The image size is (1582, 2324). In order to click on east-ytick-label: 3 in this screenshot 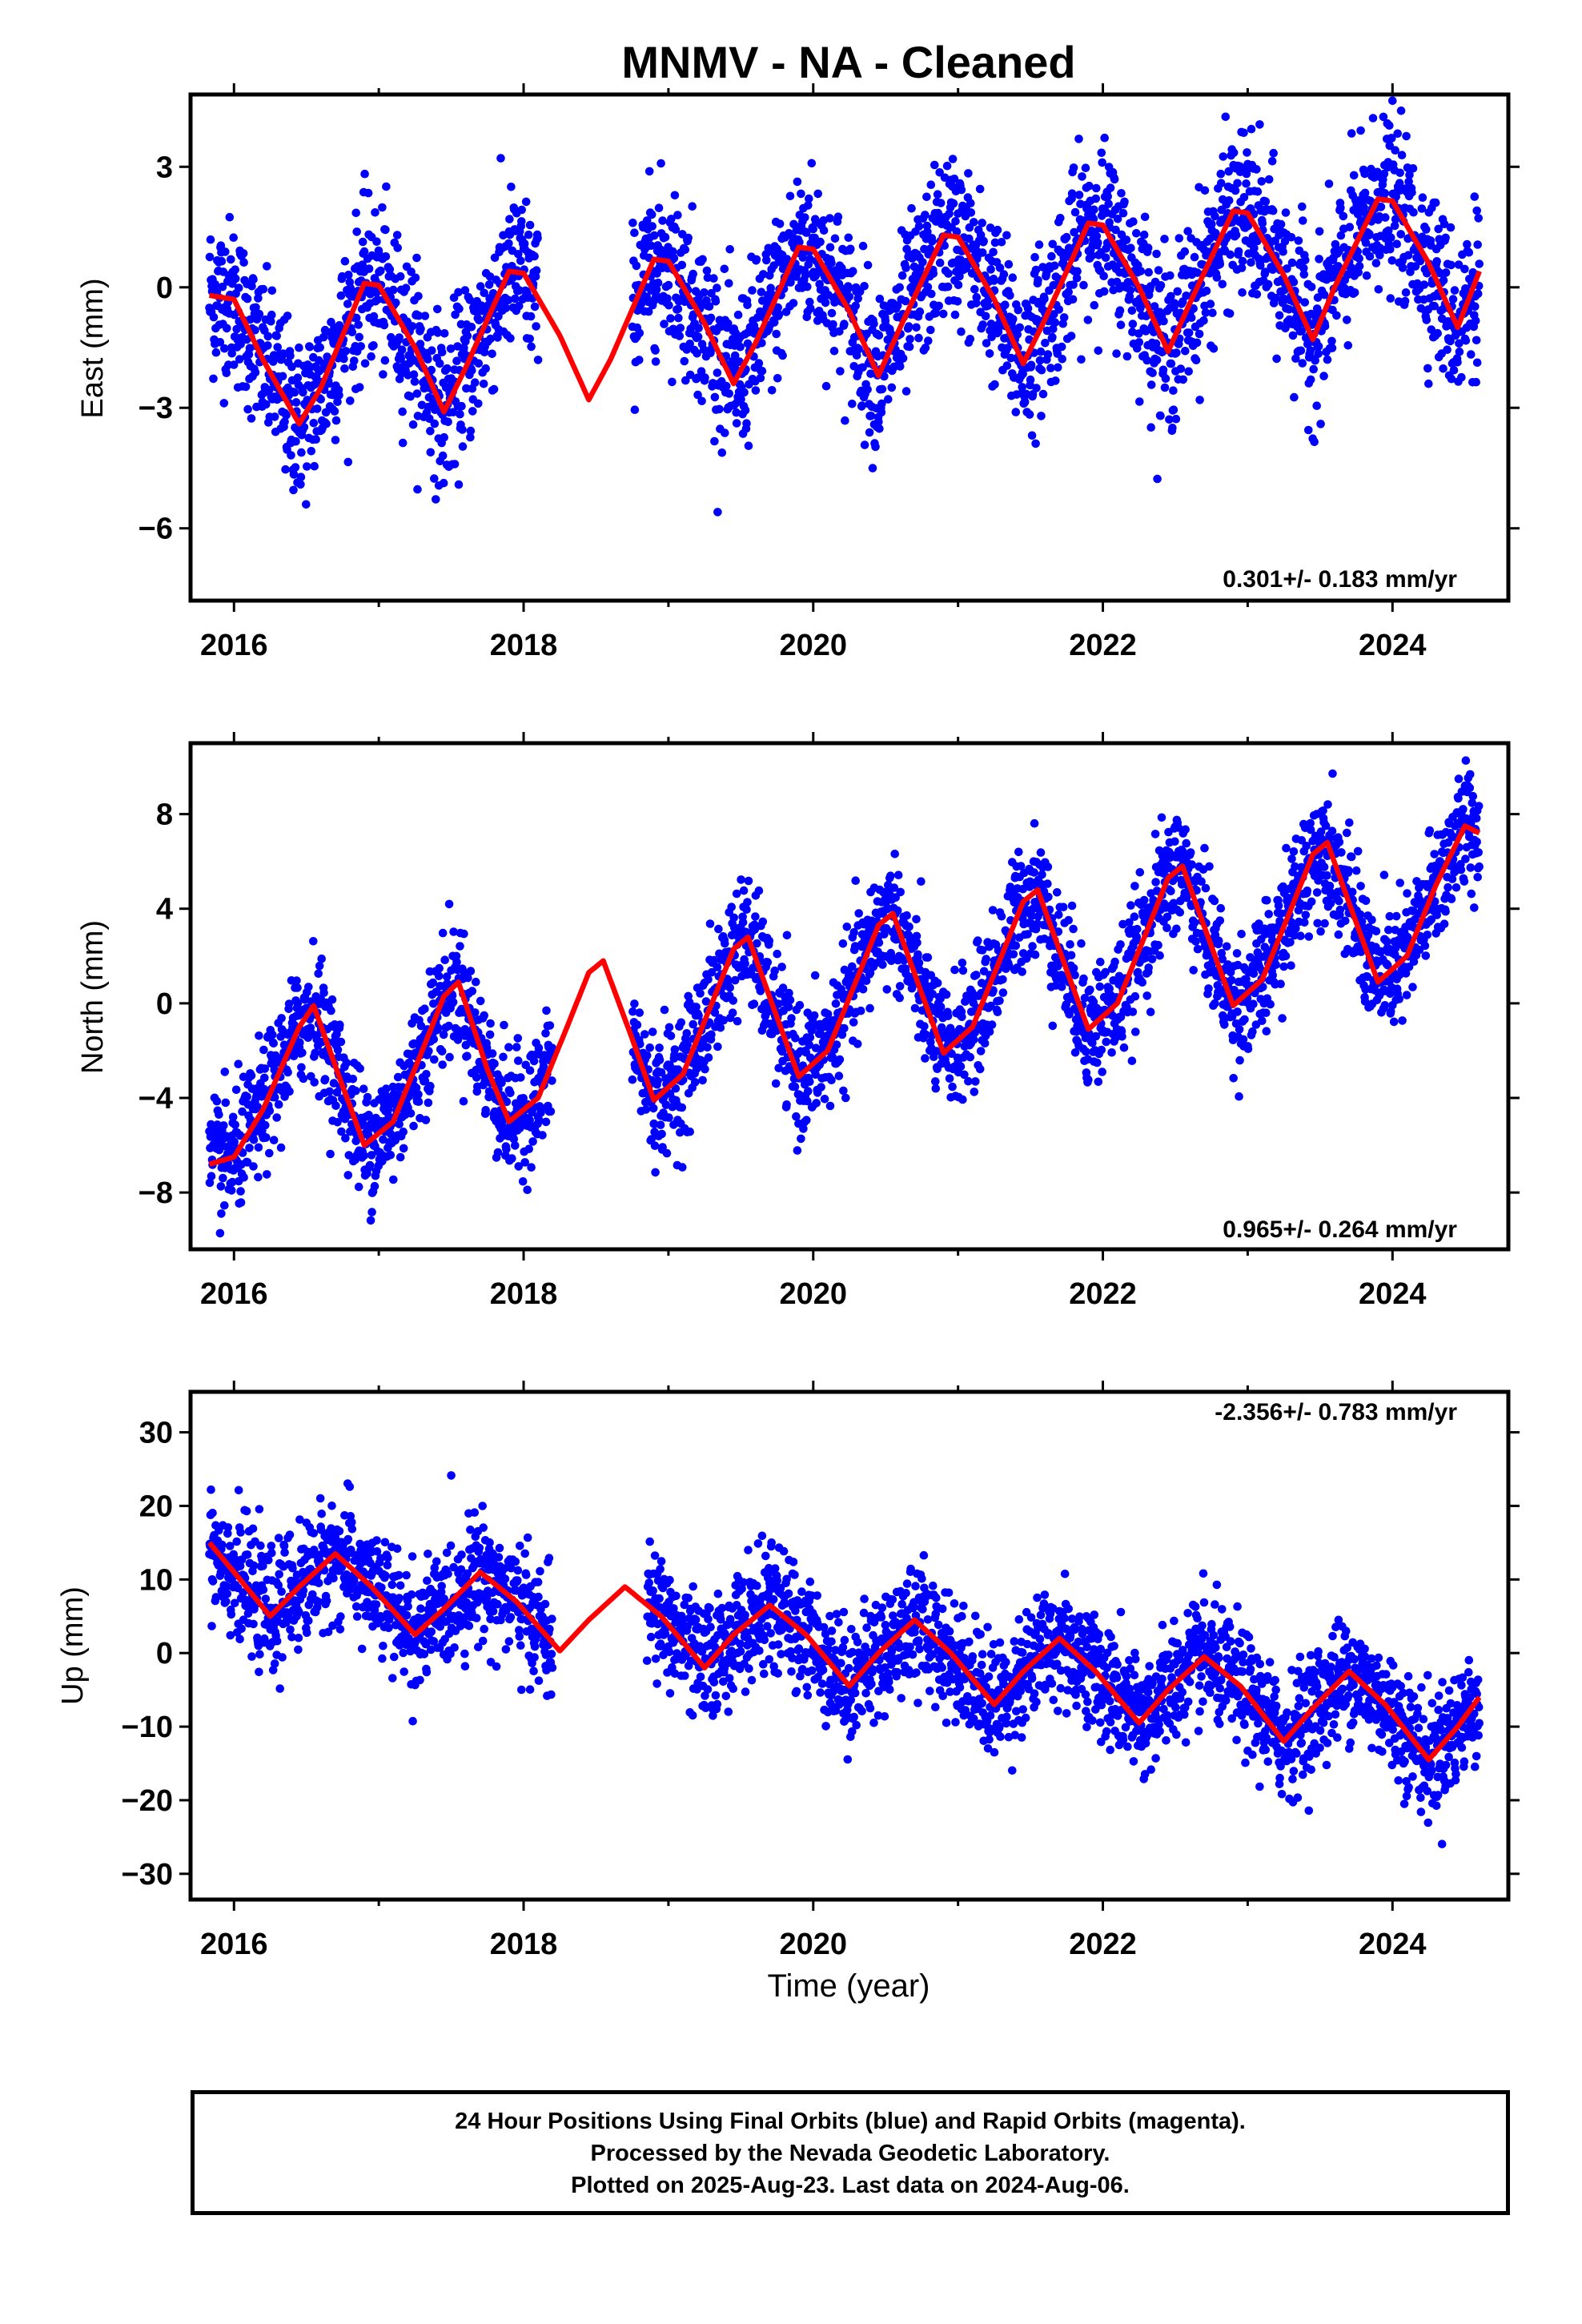, I will do `click(164, 167)`.